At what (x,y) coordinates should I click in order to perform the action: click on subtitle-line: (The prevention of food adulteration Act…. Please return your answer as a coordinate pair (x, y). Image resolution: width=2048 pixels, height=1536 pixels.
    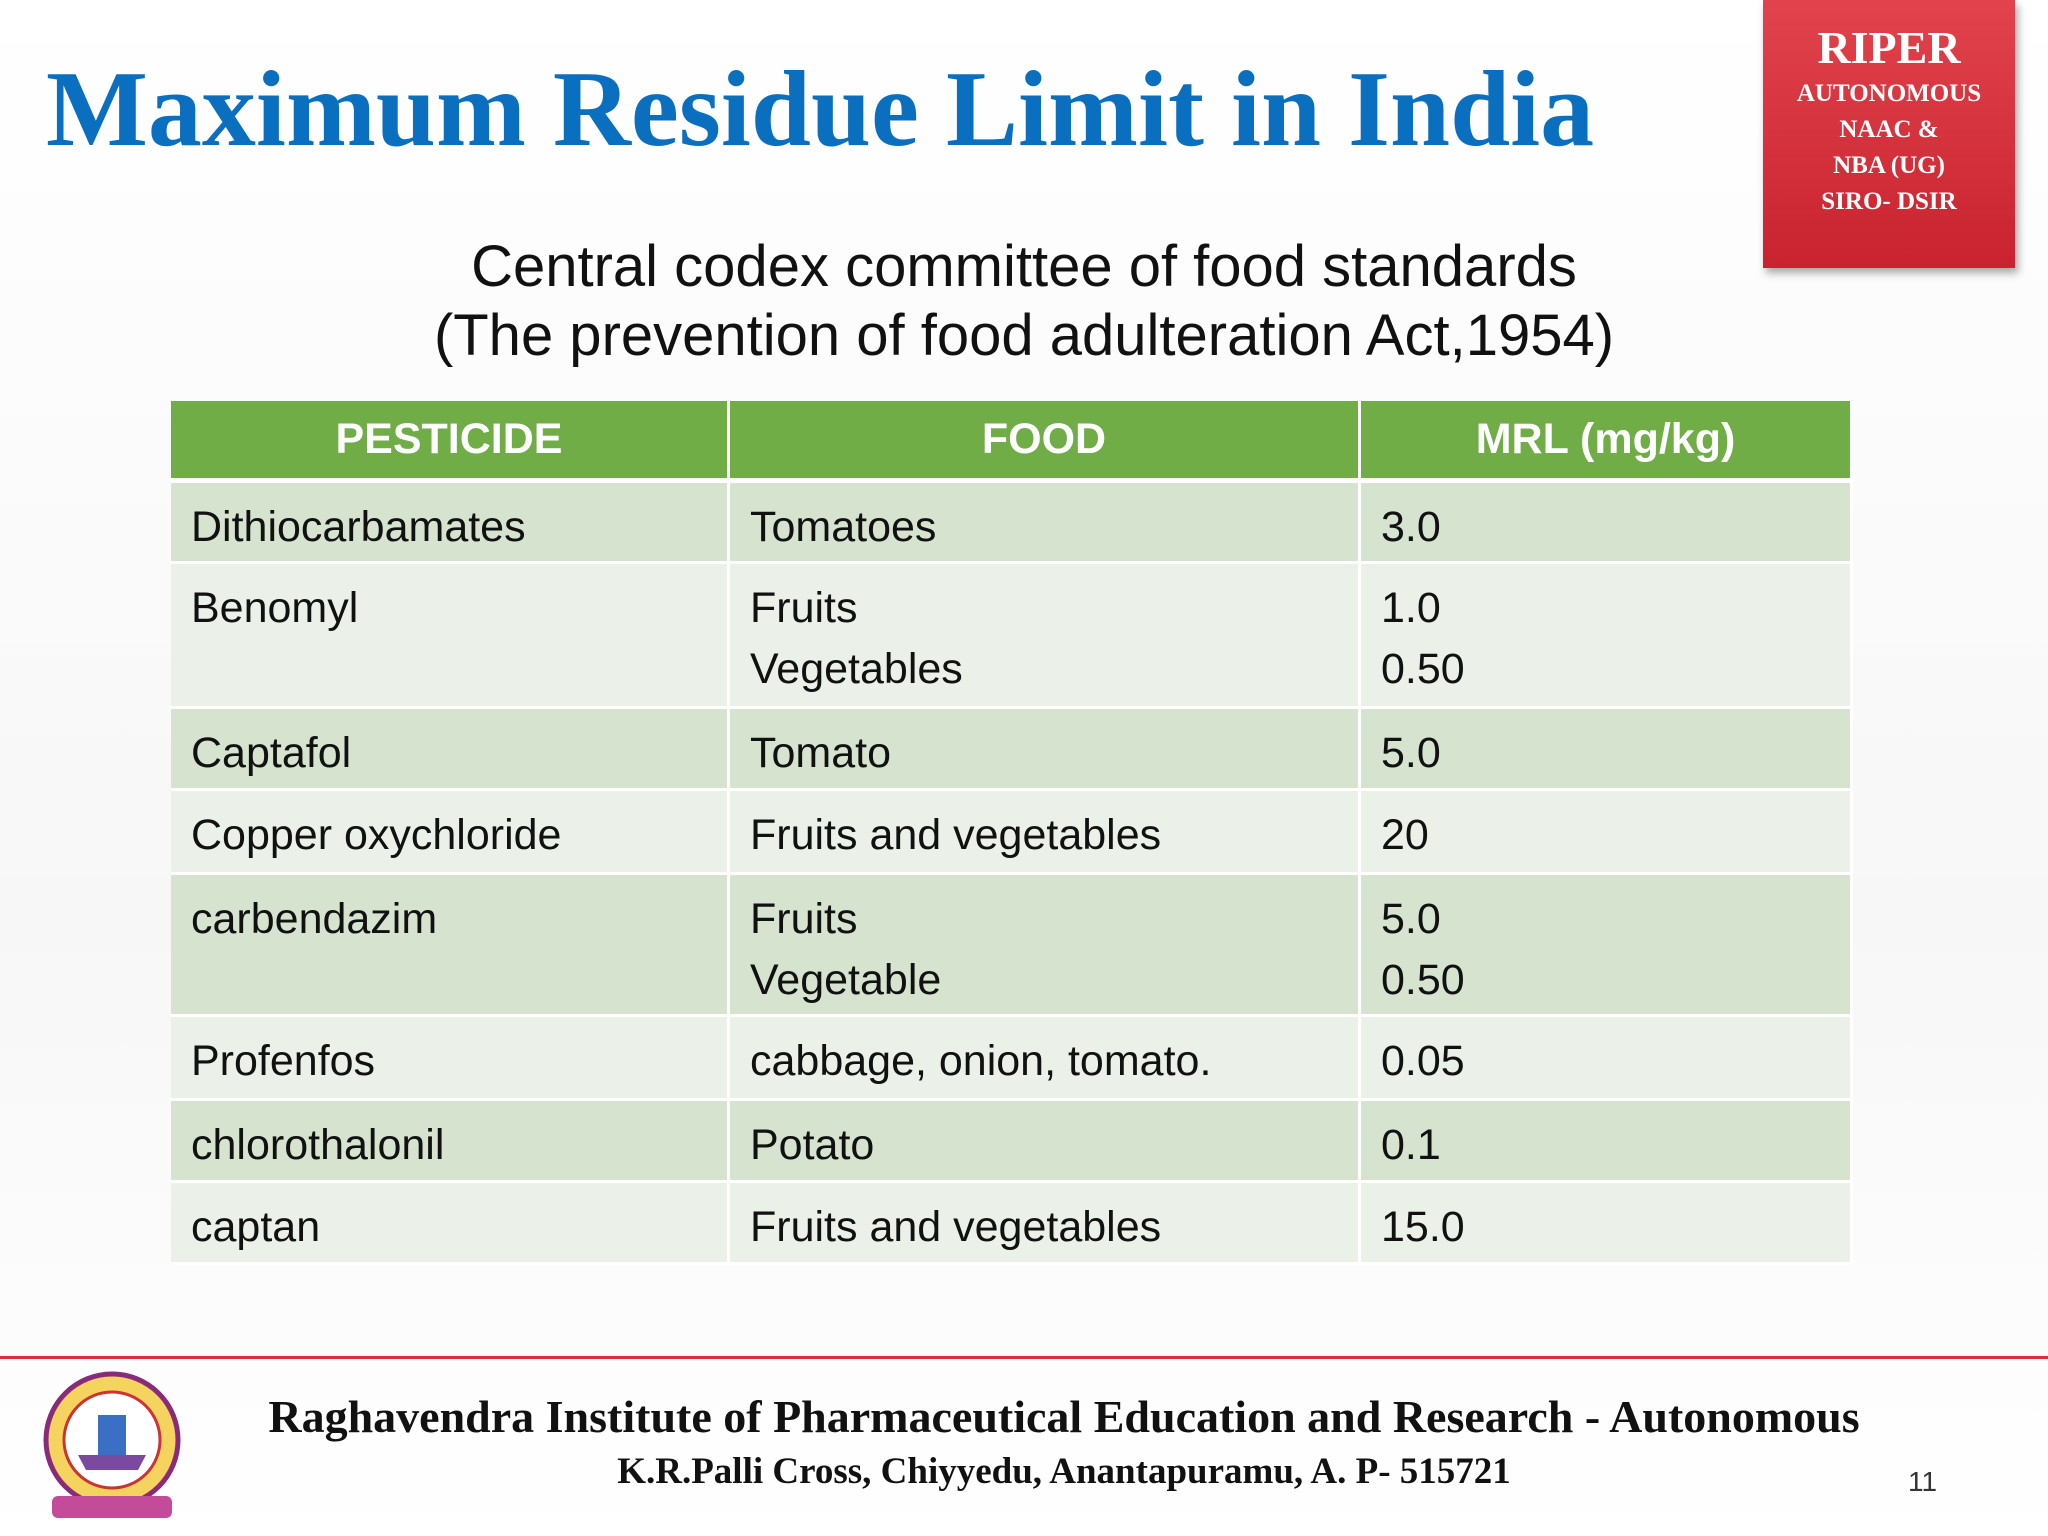
    Looking at the image, I should click on (1024, 335).